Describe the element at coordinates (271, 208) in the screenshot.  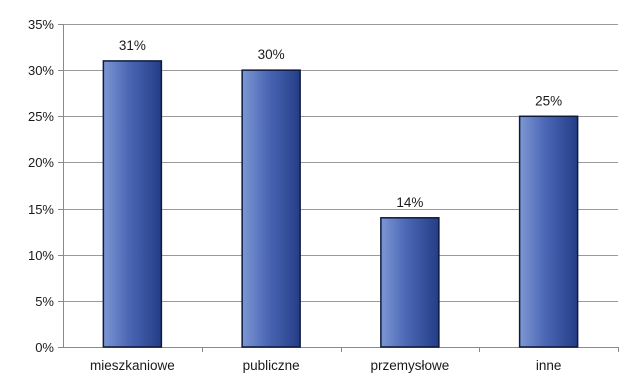
I see `bar-publiczne` at that location.